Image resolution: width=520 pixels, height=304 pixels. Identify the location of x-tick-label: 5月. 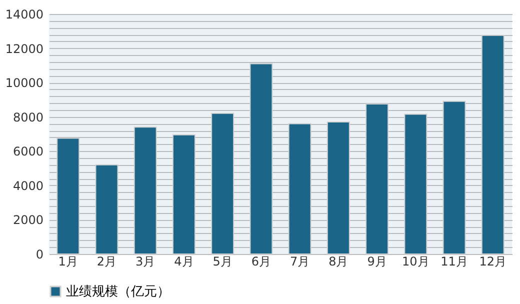
(222, 261).